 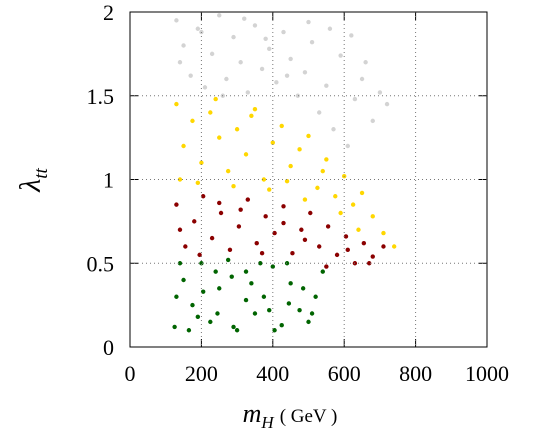 I want to click on x-label-subscript: H, so click(x=267, y=422).